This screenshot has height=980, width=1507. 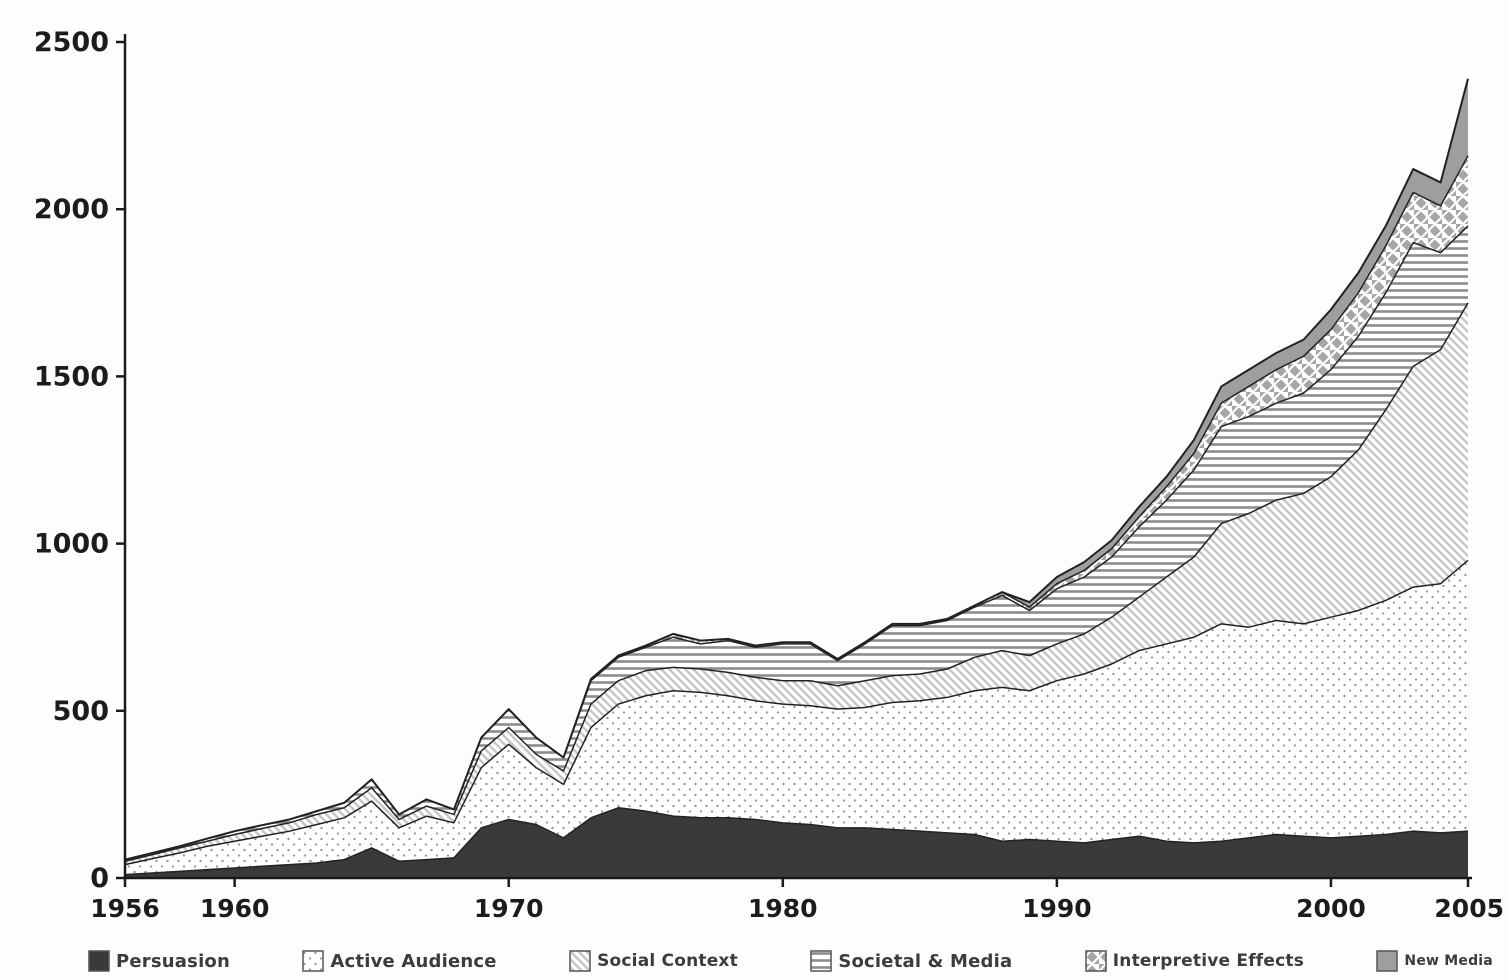 I want to click on band-persuasion, so click(x=796, y=842).